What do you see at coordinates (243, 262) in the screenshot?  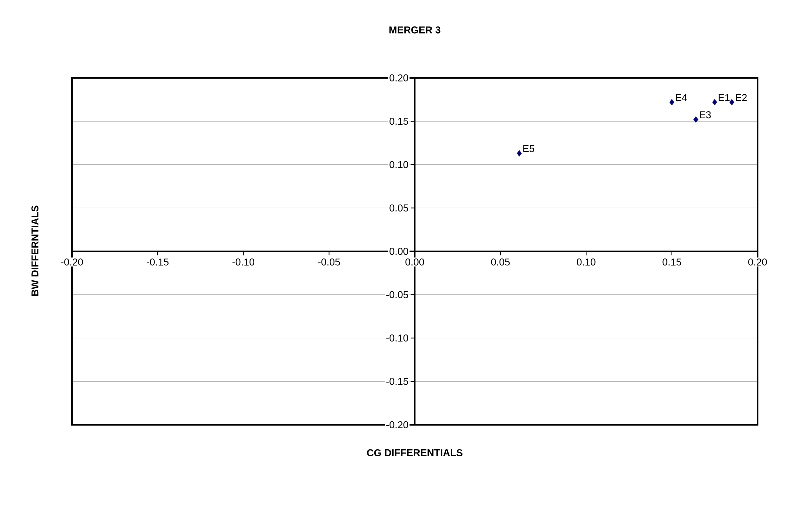 I see `x-tick-label: -0.10` at bounding box center [243, 262].